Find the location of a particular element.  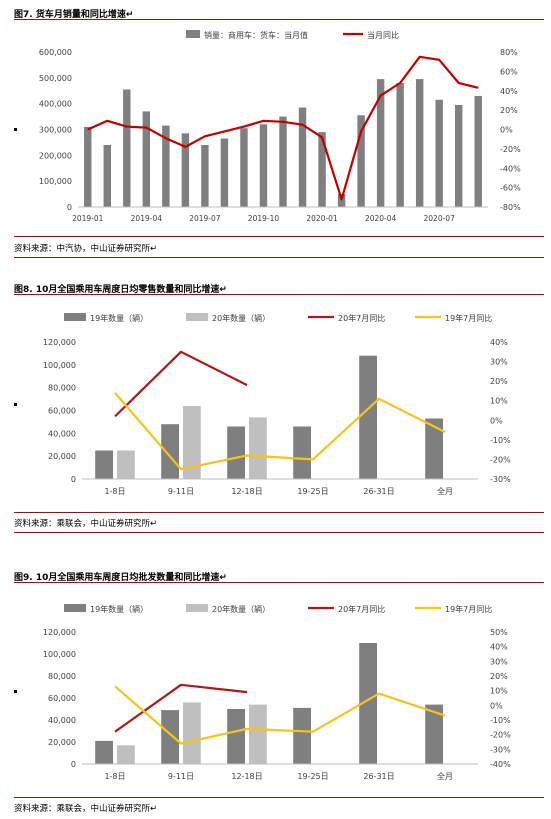

right-axis-tick-label: -60% is located at coordinates (510, 188).